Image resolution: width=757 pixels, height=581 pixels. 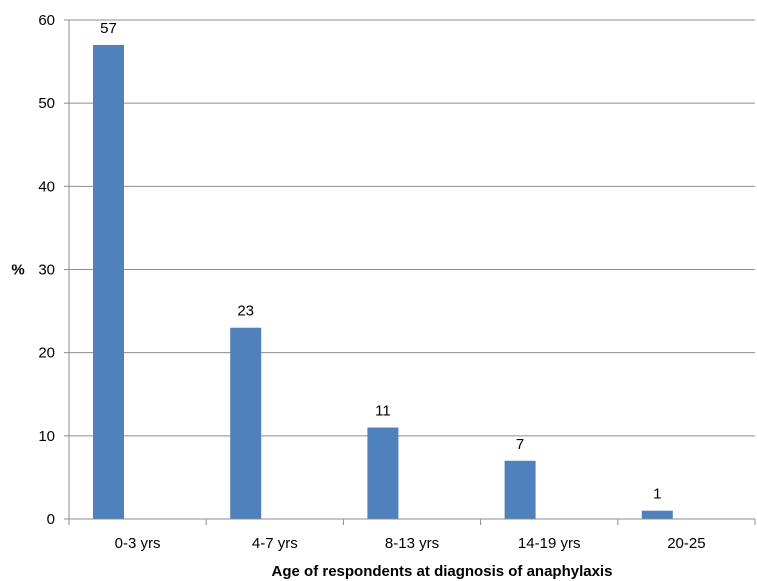 I want to click on data-label: 7, so click(x=520, y=444).